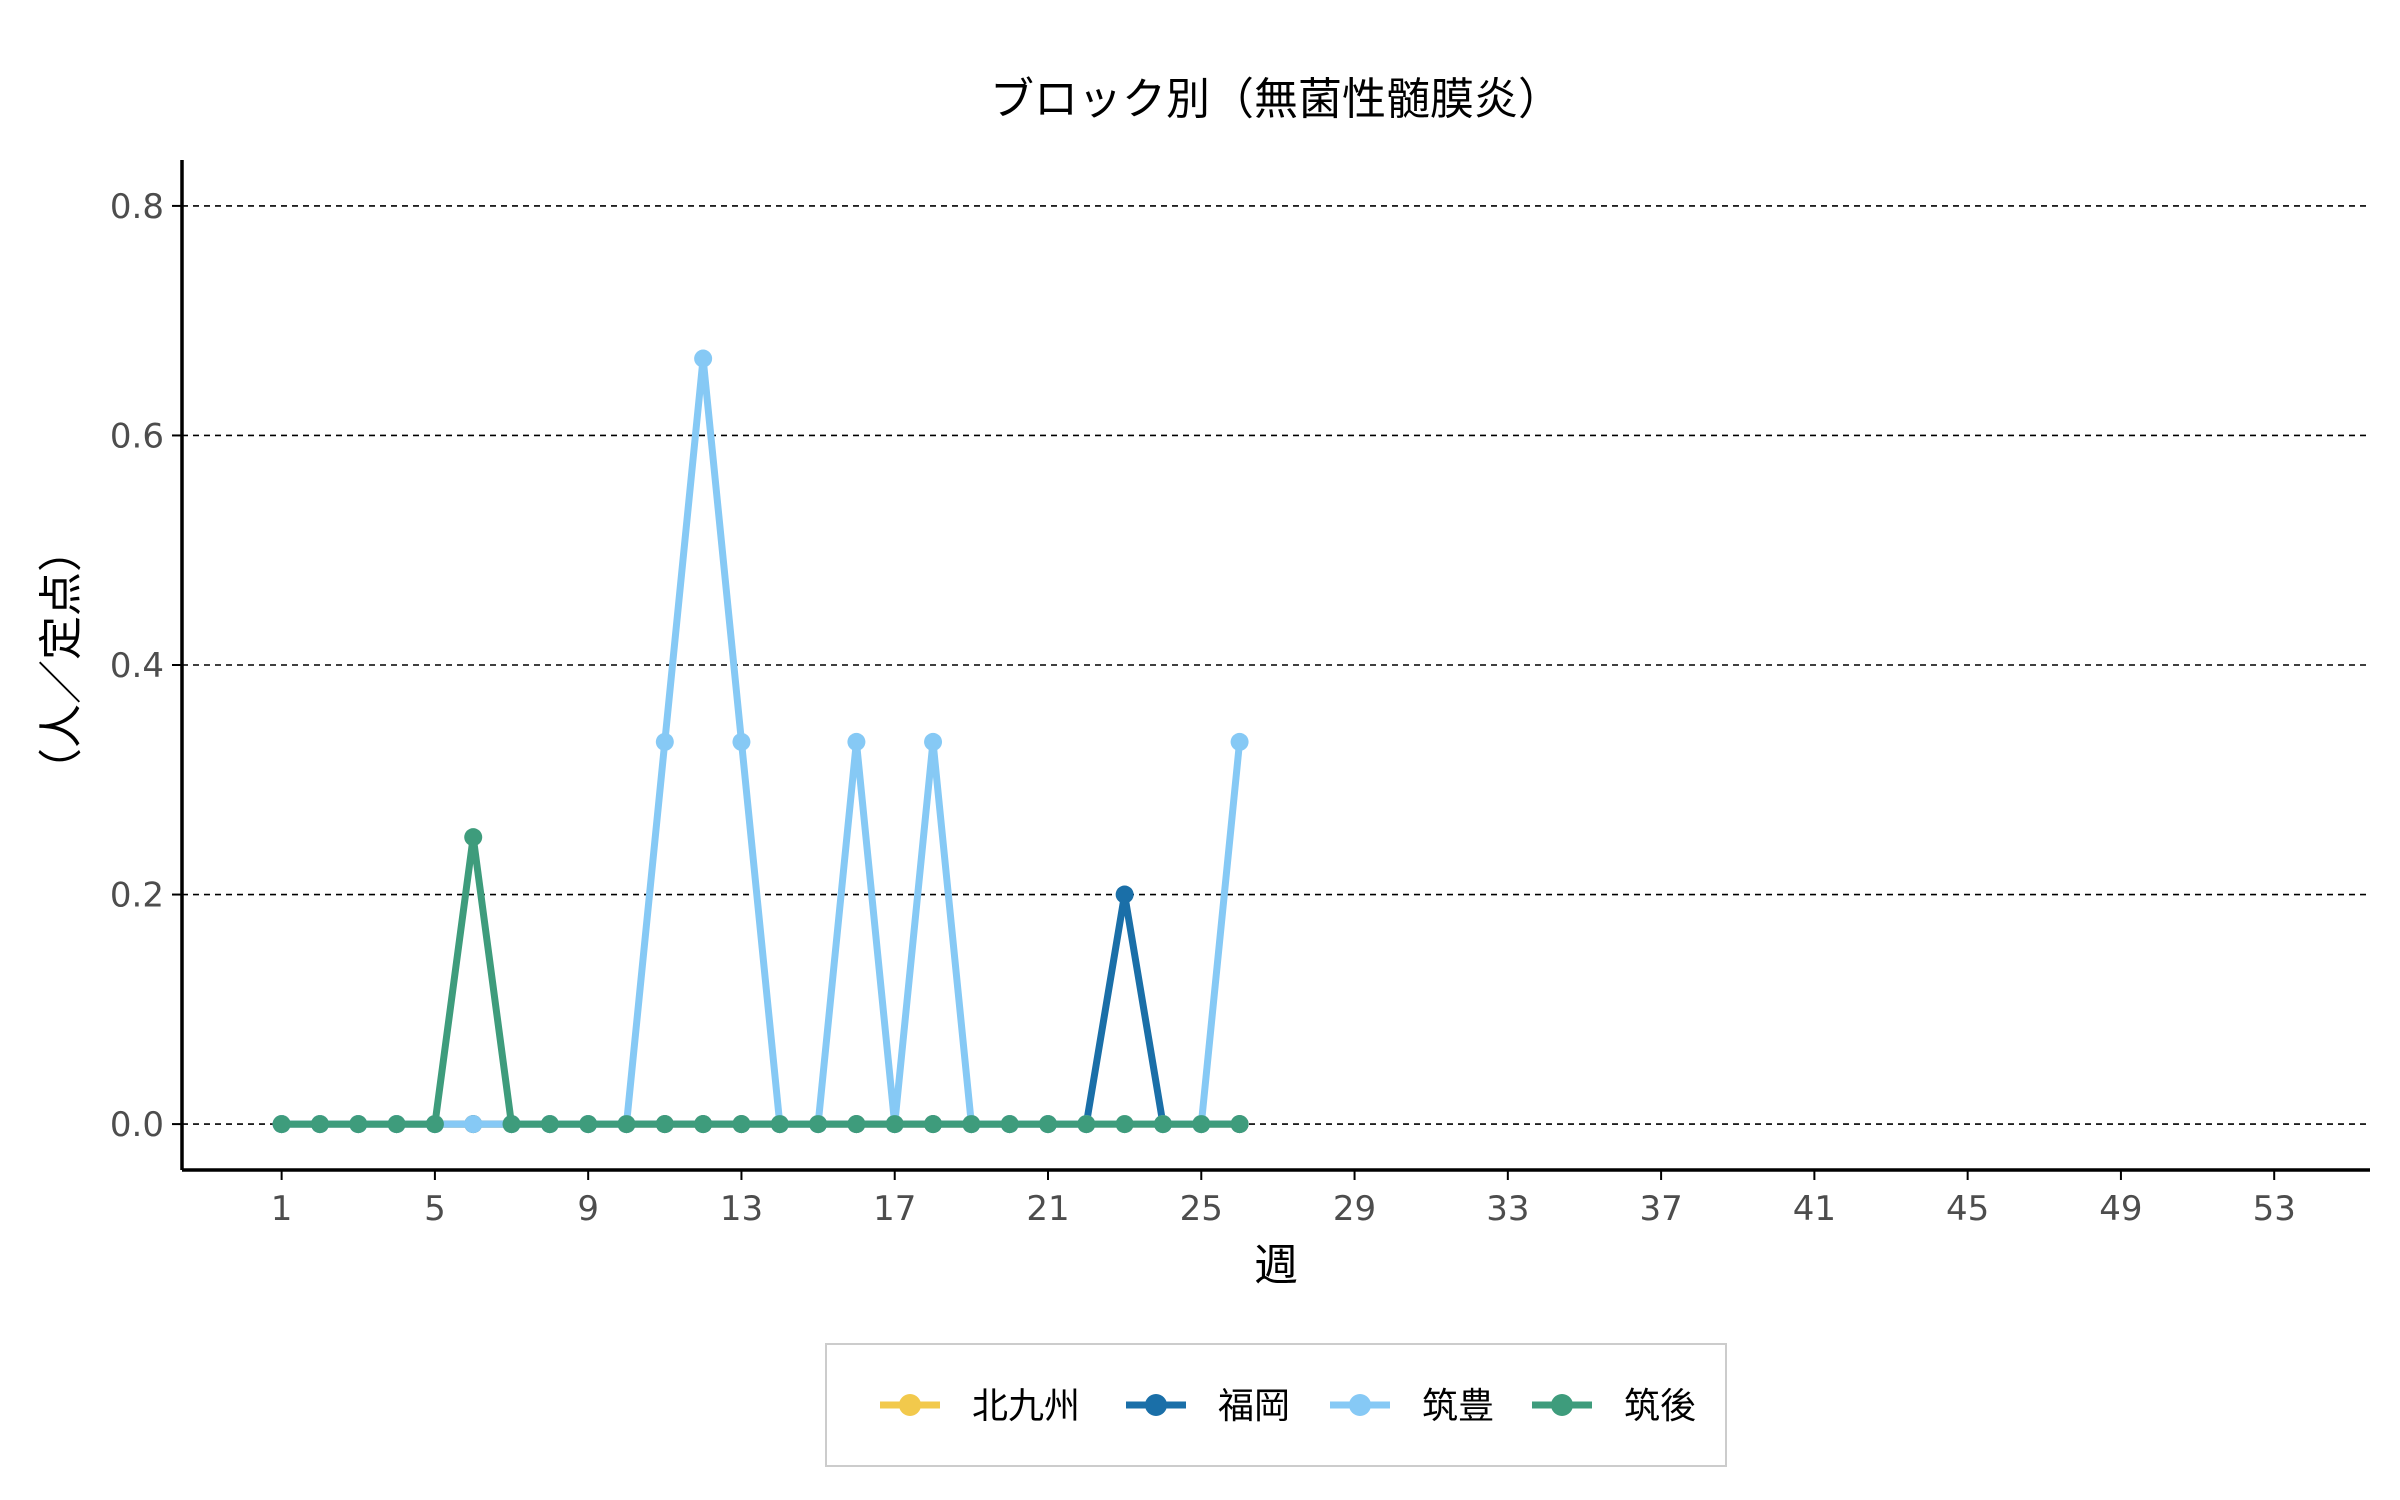 The width and height of the screenshot is (2400, 1500). I want to click on x-tick-label: 49, so click(2120, 1209).